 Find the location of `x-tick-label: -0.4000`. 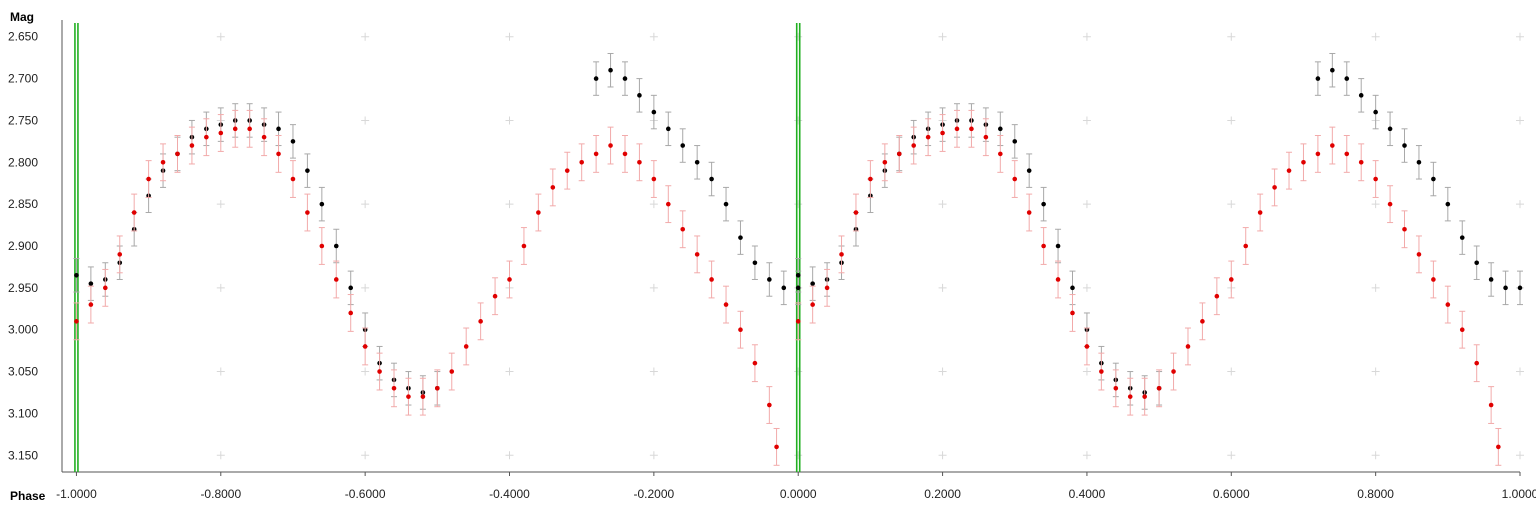

x-tick-label: -0.4000 is located at coordinates (509, 494).